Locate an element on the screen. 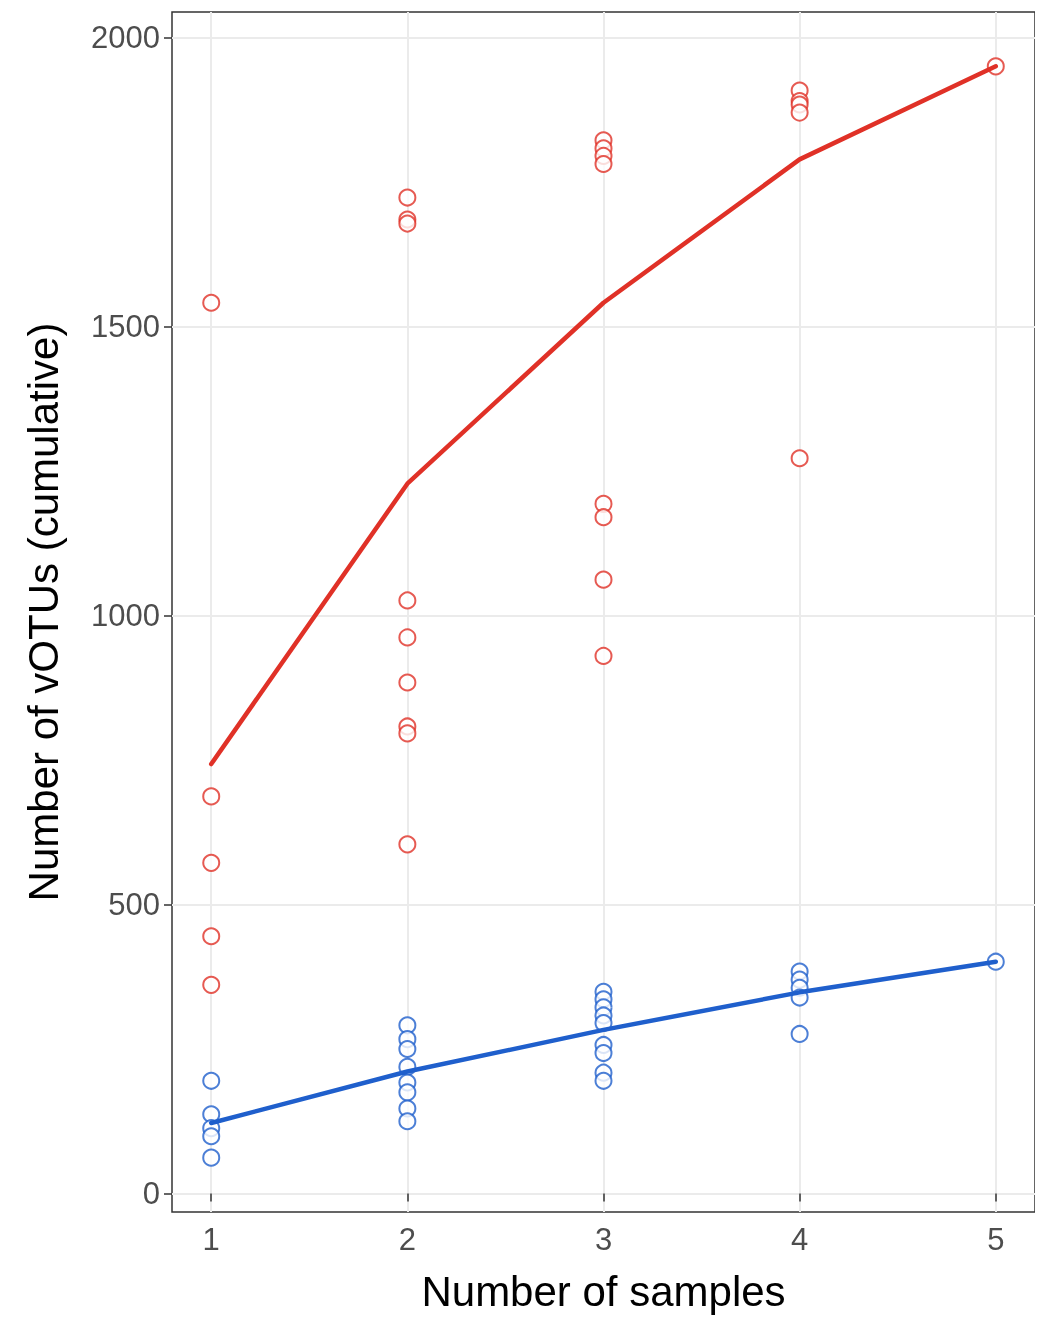  y-tick-label: 0 is located at coordinates (151, 1193).